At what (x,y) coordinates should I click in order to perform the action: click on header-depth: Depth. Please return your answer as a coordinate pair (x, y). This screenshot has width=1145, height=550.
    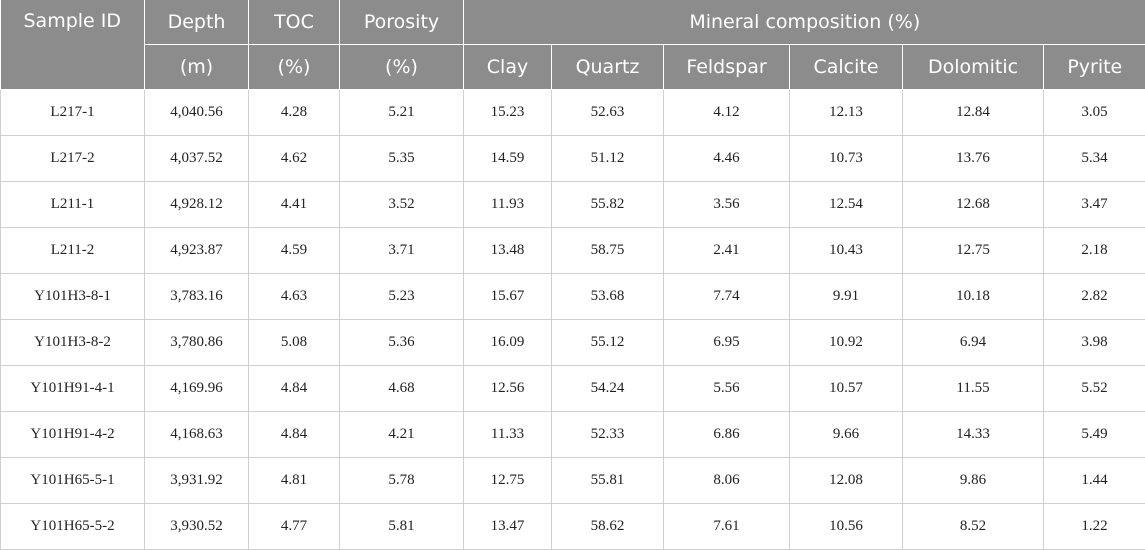
    Looking at the image, I should click on (197, 22).